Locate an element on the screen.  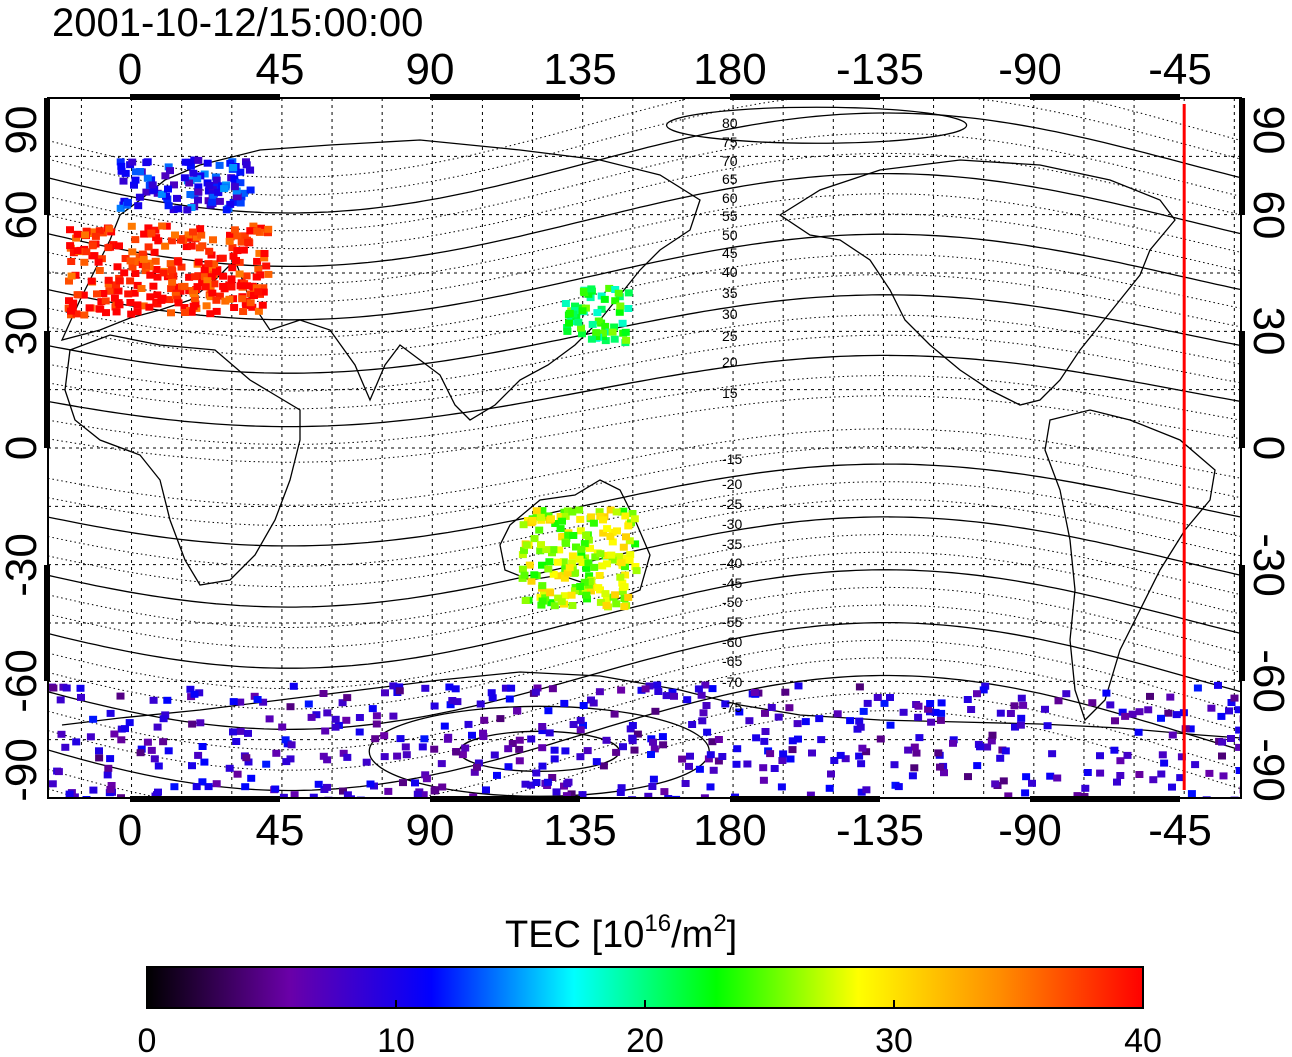
contour-label: 20 is located at coordinates (730, 362).